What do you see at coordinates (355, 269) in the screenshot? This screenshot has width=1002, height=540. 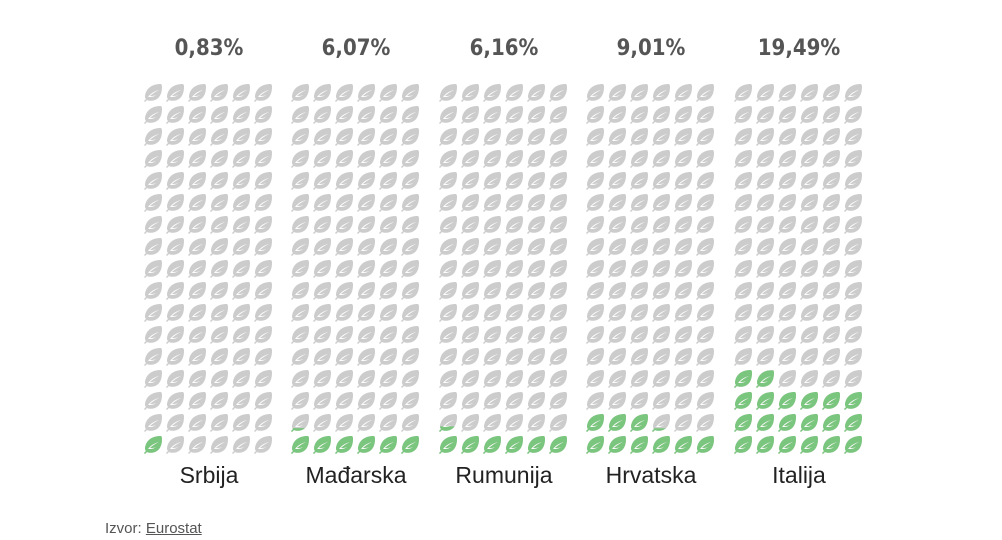 I see `icon-grid` at bounding box center [355, 269].